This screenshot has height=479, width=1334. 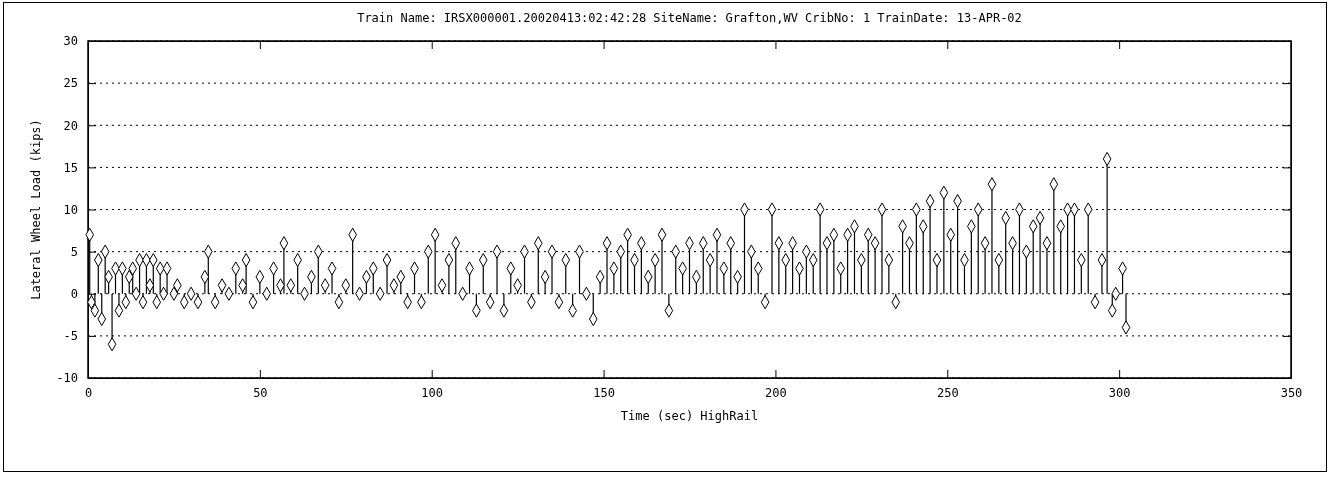 I want to click on x-tick-label: 250, so click(x=947, y=392).